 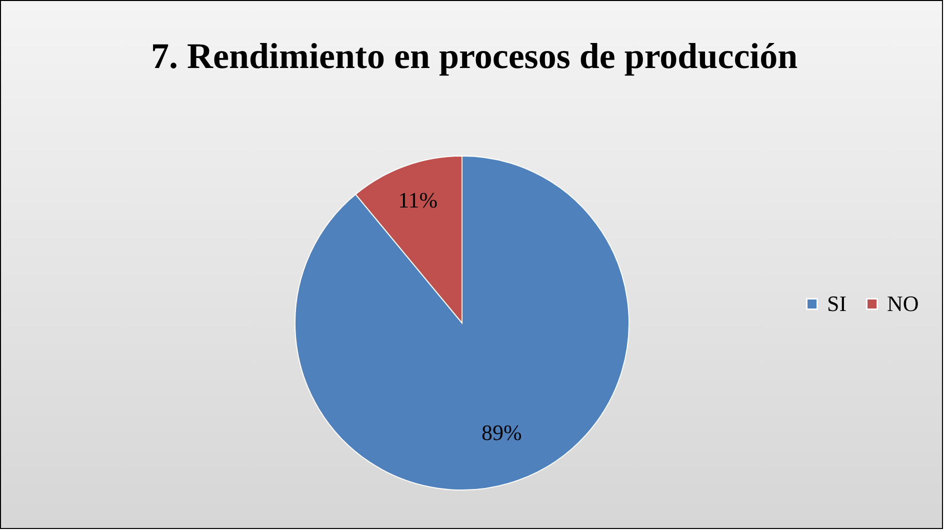 What do you see at coordinates (501, 432) in the screenshot?
I see `data-label: 89%` at bounding box center [501, 432].